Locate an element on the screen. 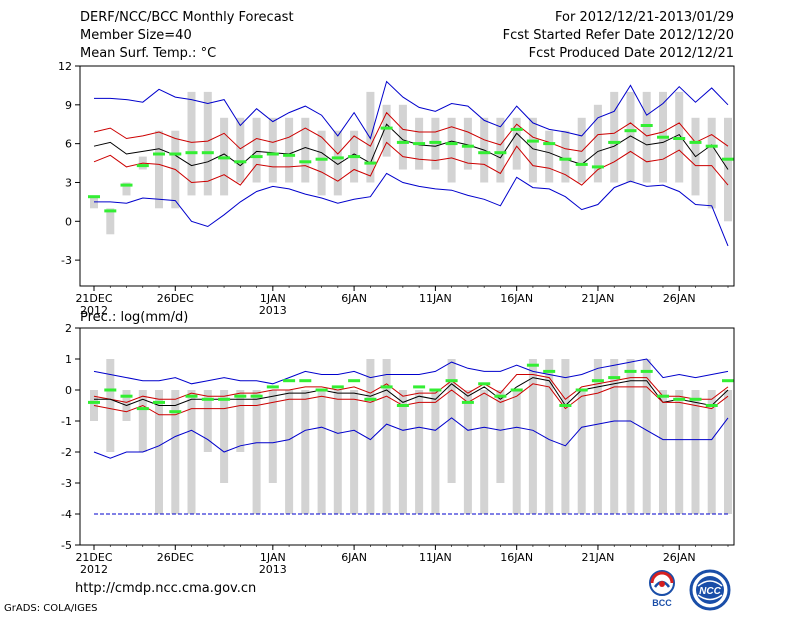 The width and height of the screenshot is (800, 618). fcst-produced-date: Fcst Produced Date 2012/12/21 is located at coordinates (631, 53).